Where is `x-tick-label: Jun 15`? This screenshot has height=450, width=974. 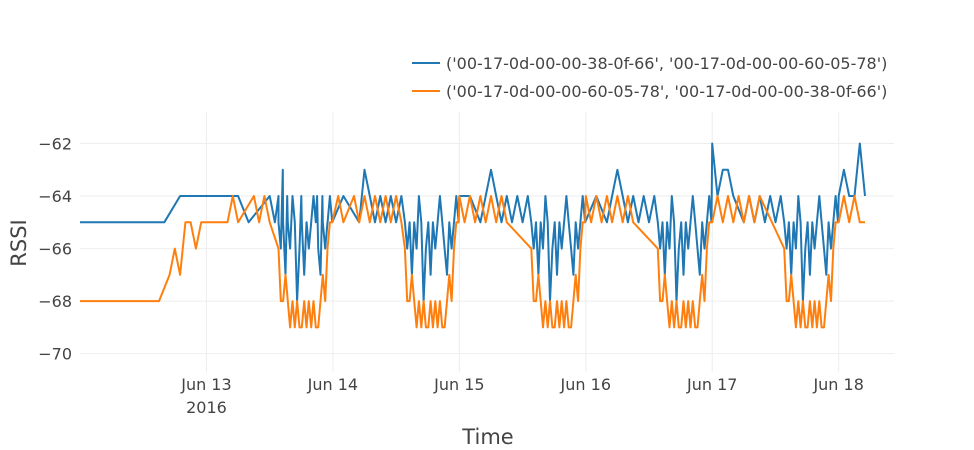
x-tick-label: Jun 15 is located at coordinates (458, 384).